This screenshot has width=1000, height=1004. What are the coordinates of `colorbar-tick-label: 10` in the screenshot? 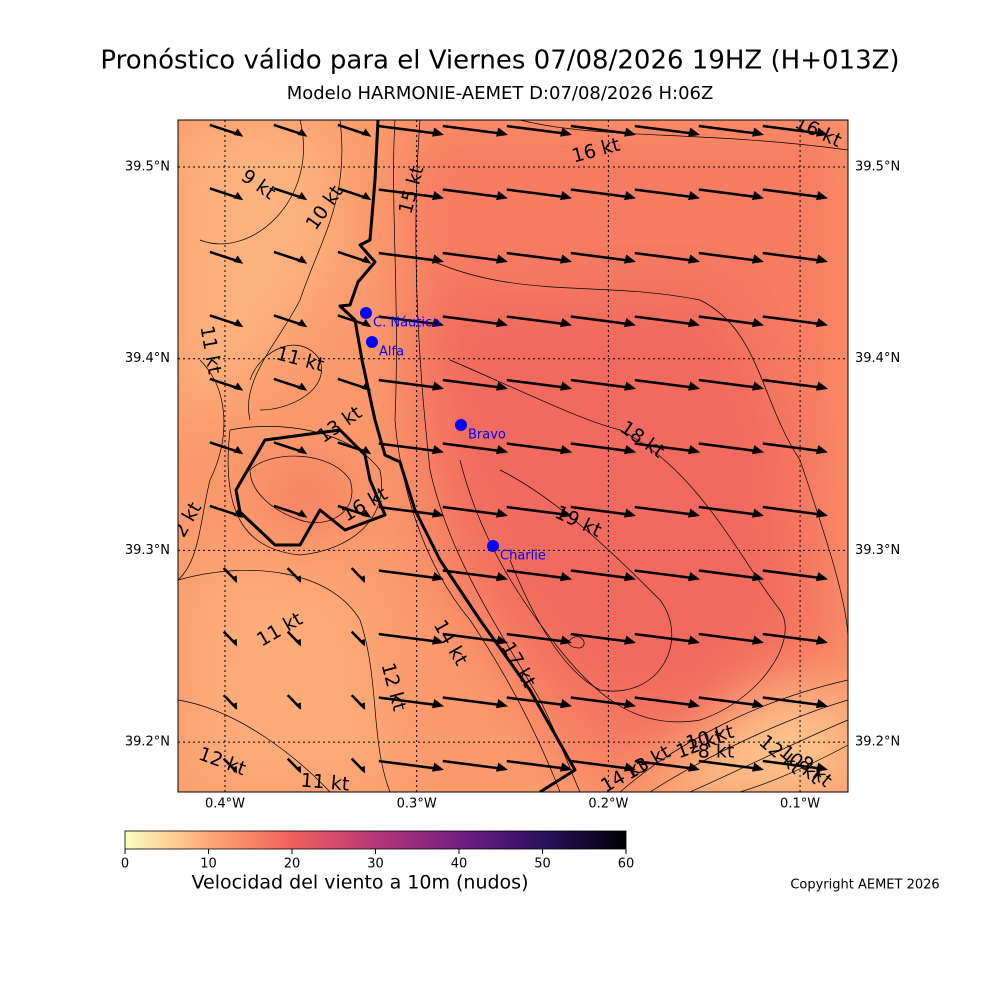 It's located at (208, 864).